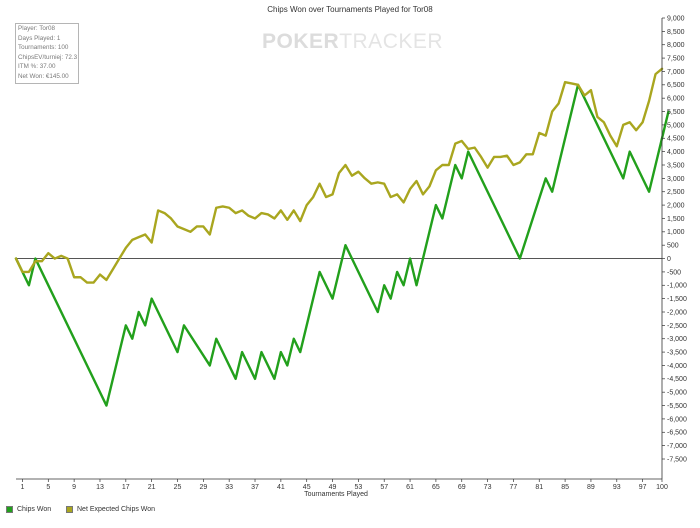 Image resolution: width=700 pixels, height=528 pixels. I want to click on x-tick-label: 13, so click(100, 487).